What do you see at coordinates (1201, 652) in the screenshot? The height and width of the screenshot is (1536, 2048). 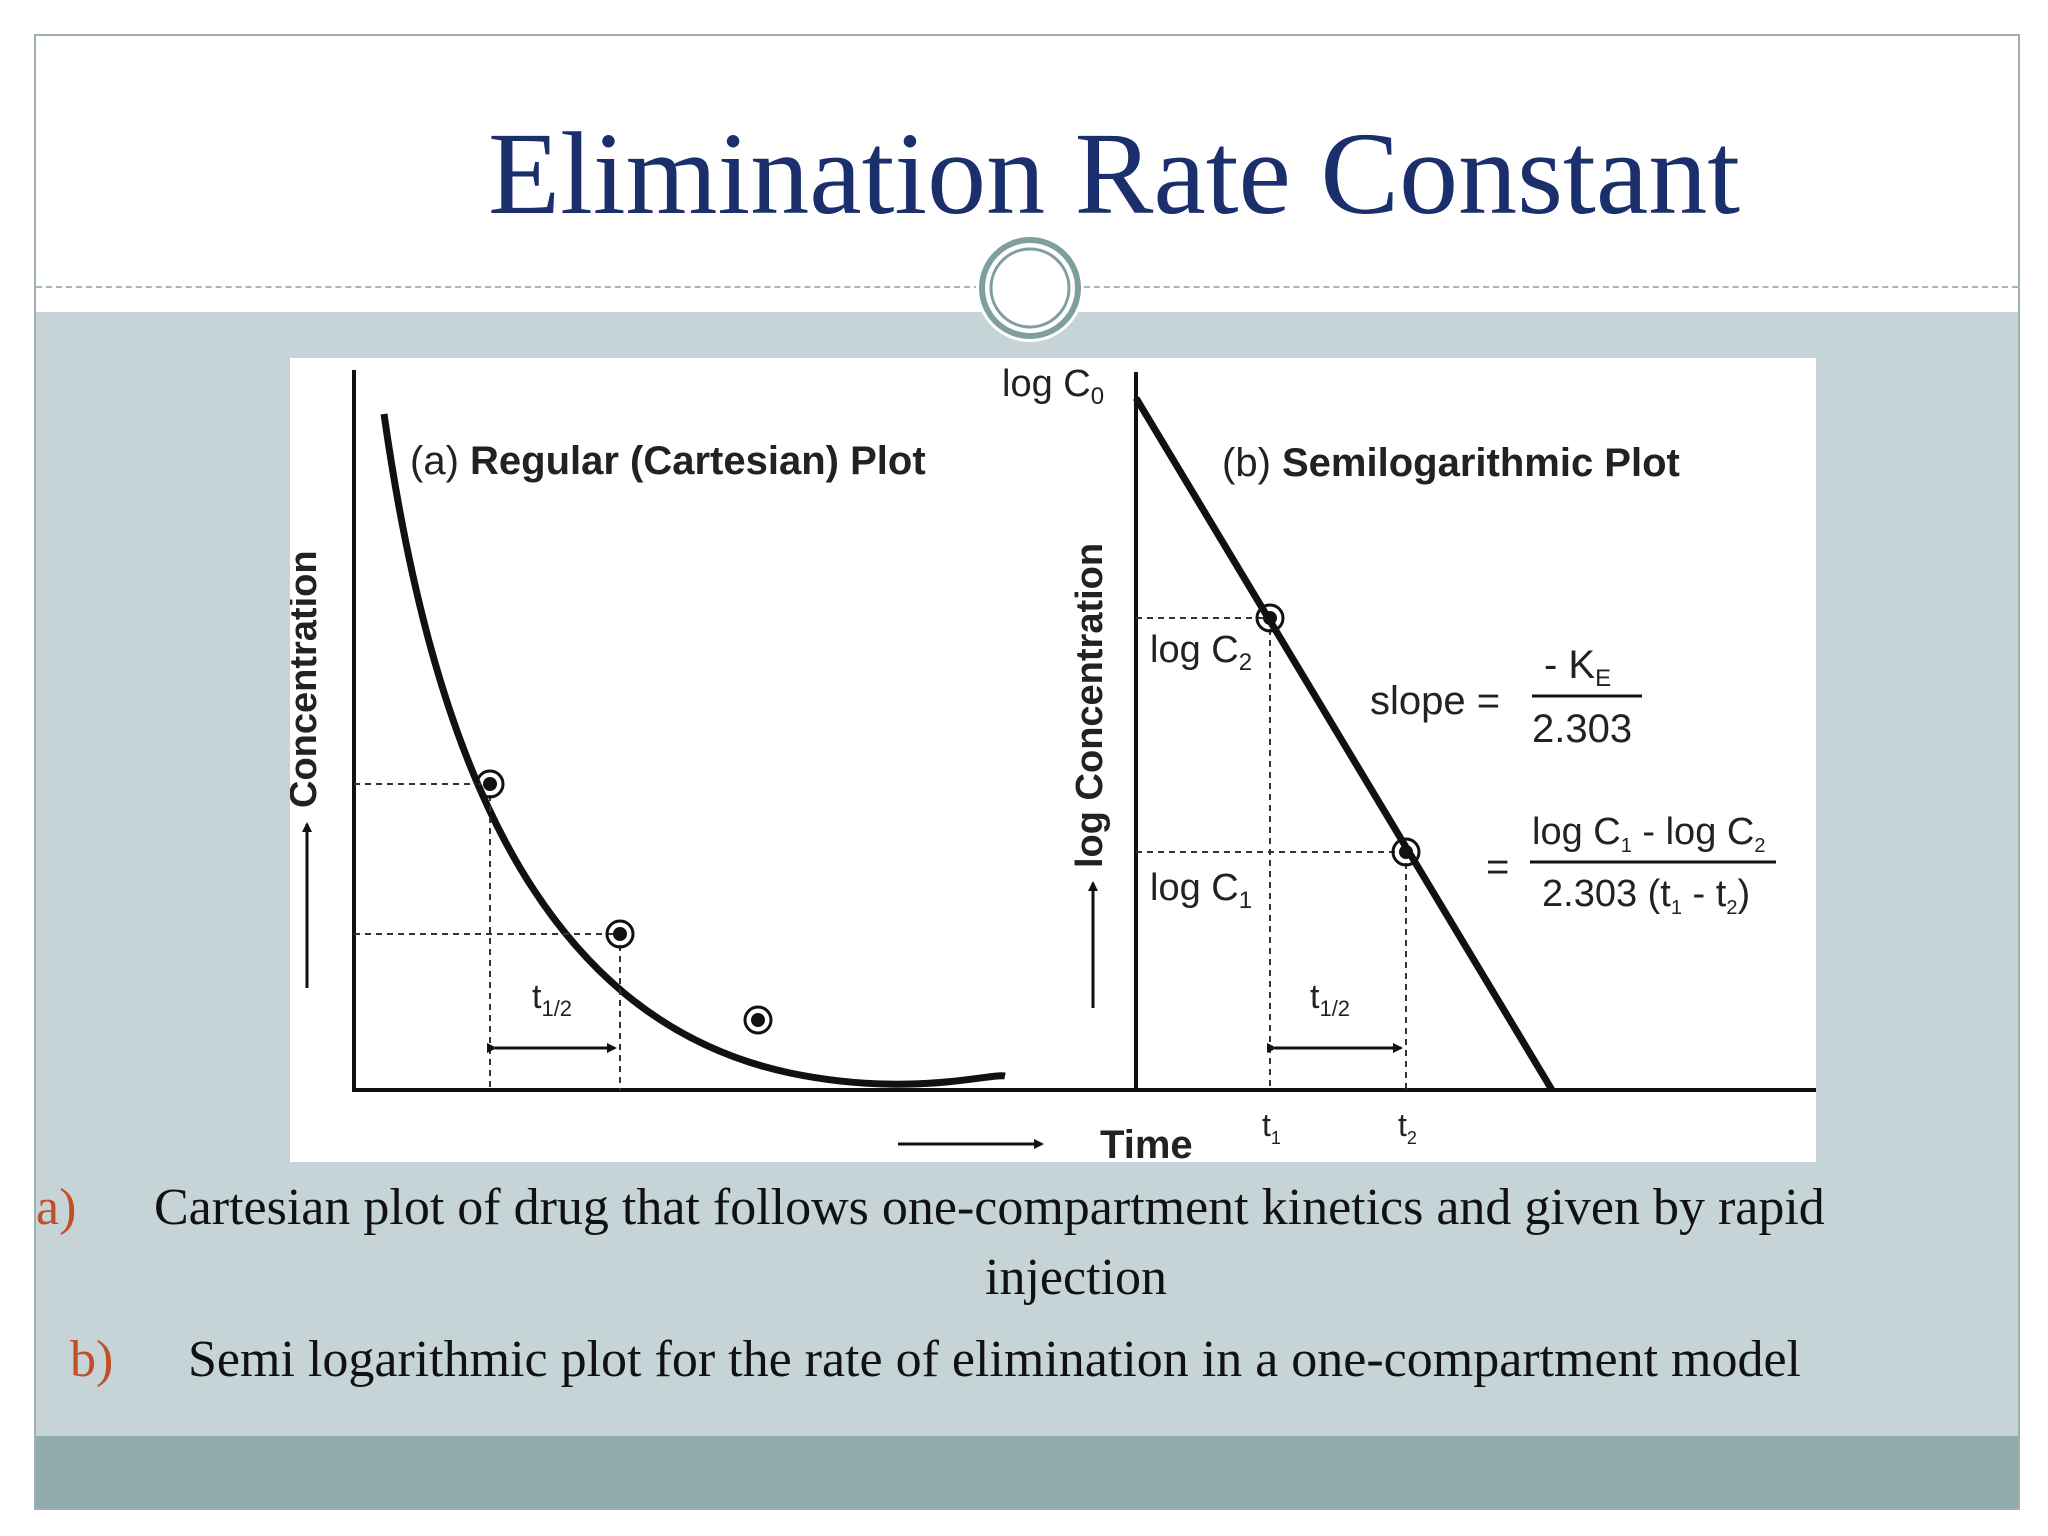 I see `log-c2-label: log C2` at bounding box center [1201, 652].